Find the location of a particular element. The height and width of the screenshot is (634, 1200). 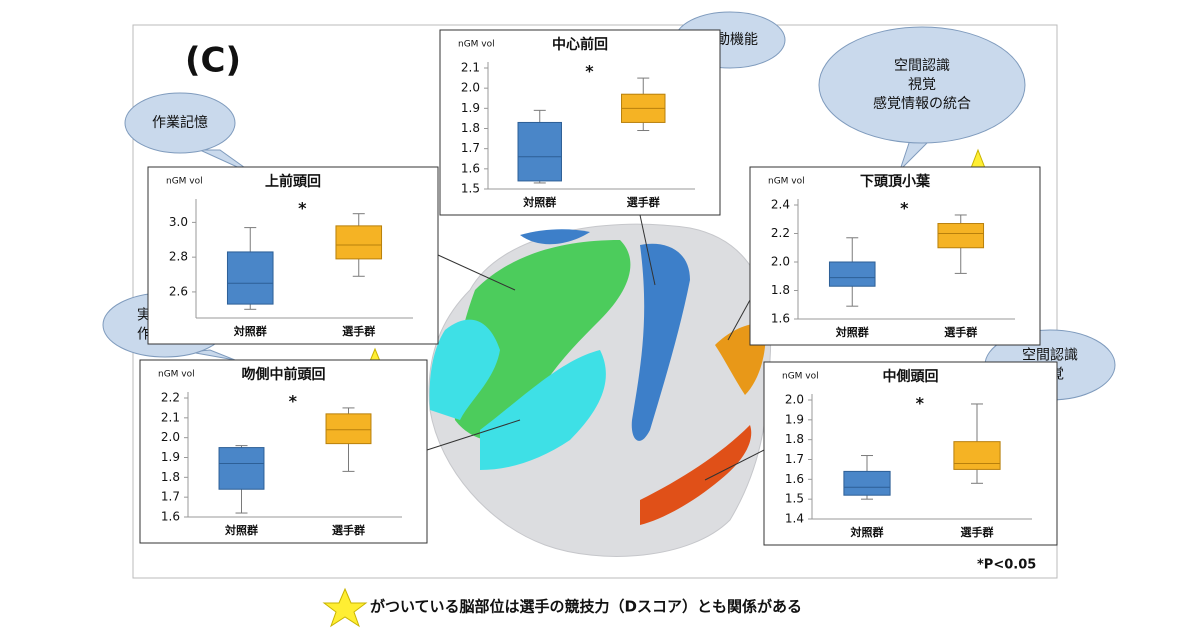

chart-title: 上前頭回 is located at coordinates (293, 181).